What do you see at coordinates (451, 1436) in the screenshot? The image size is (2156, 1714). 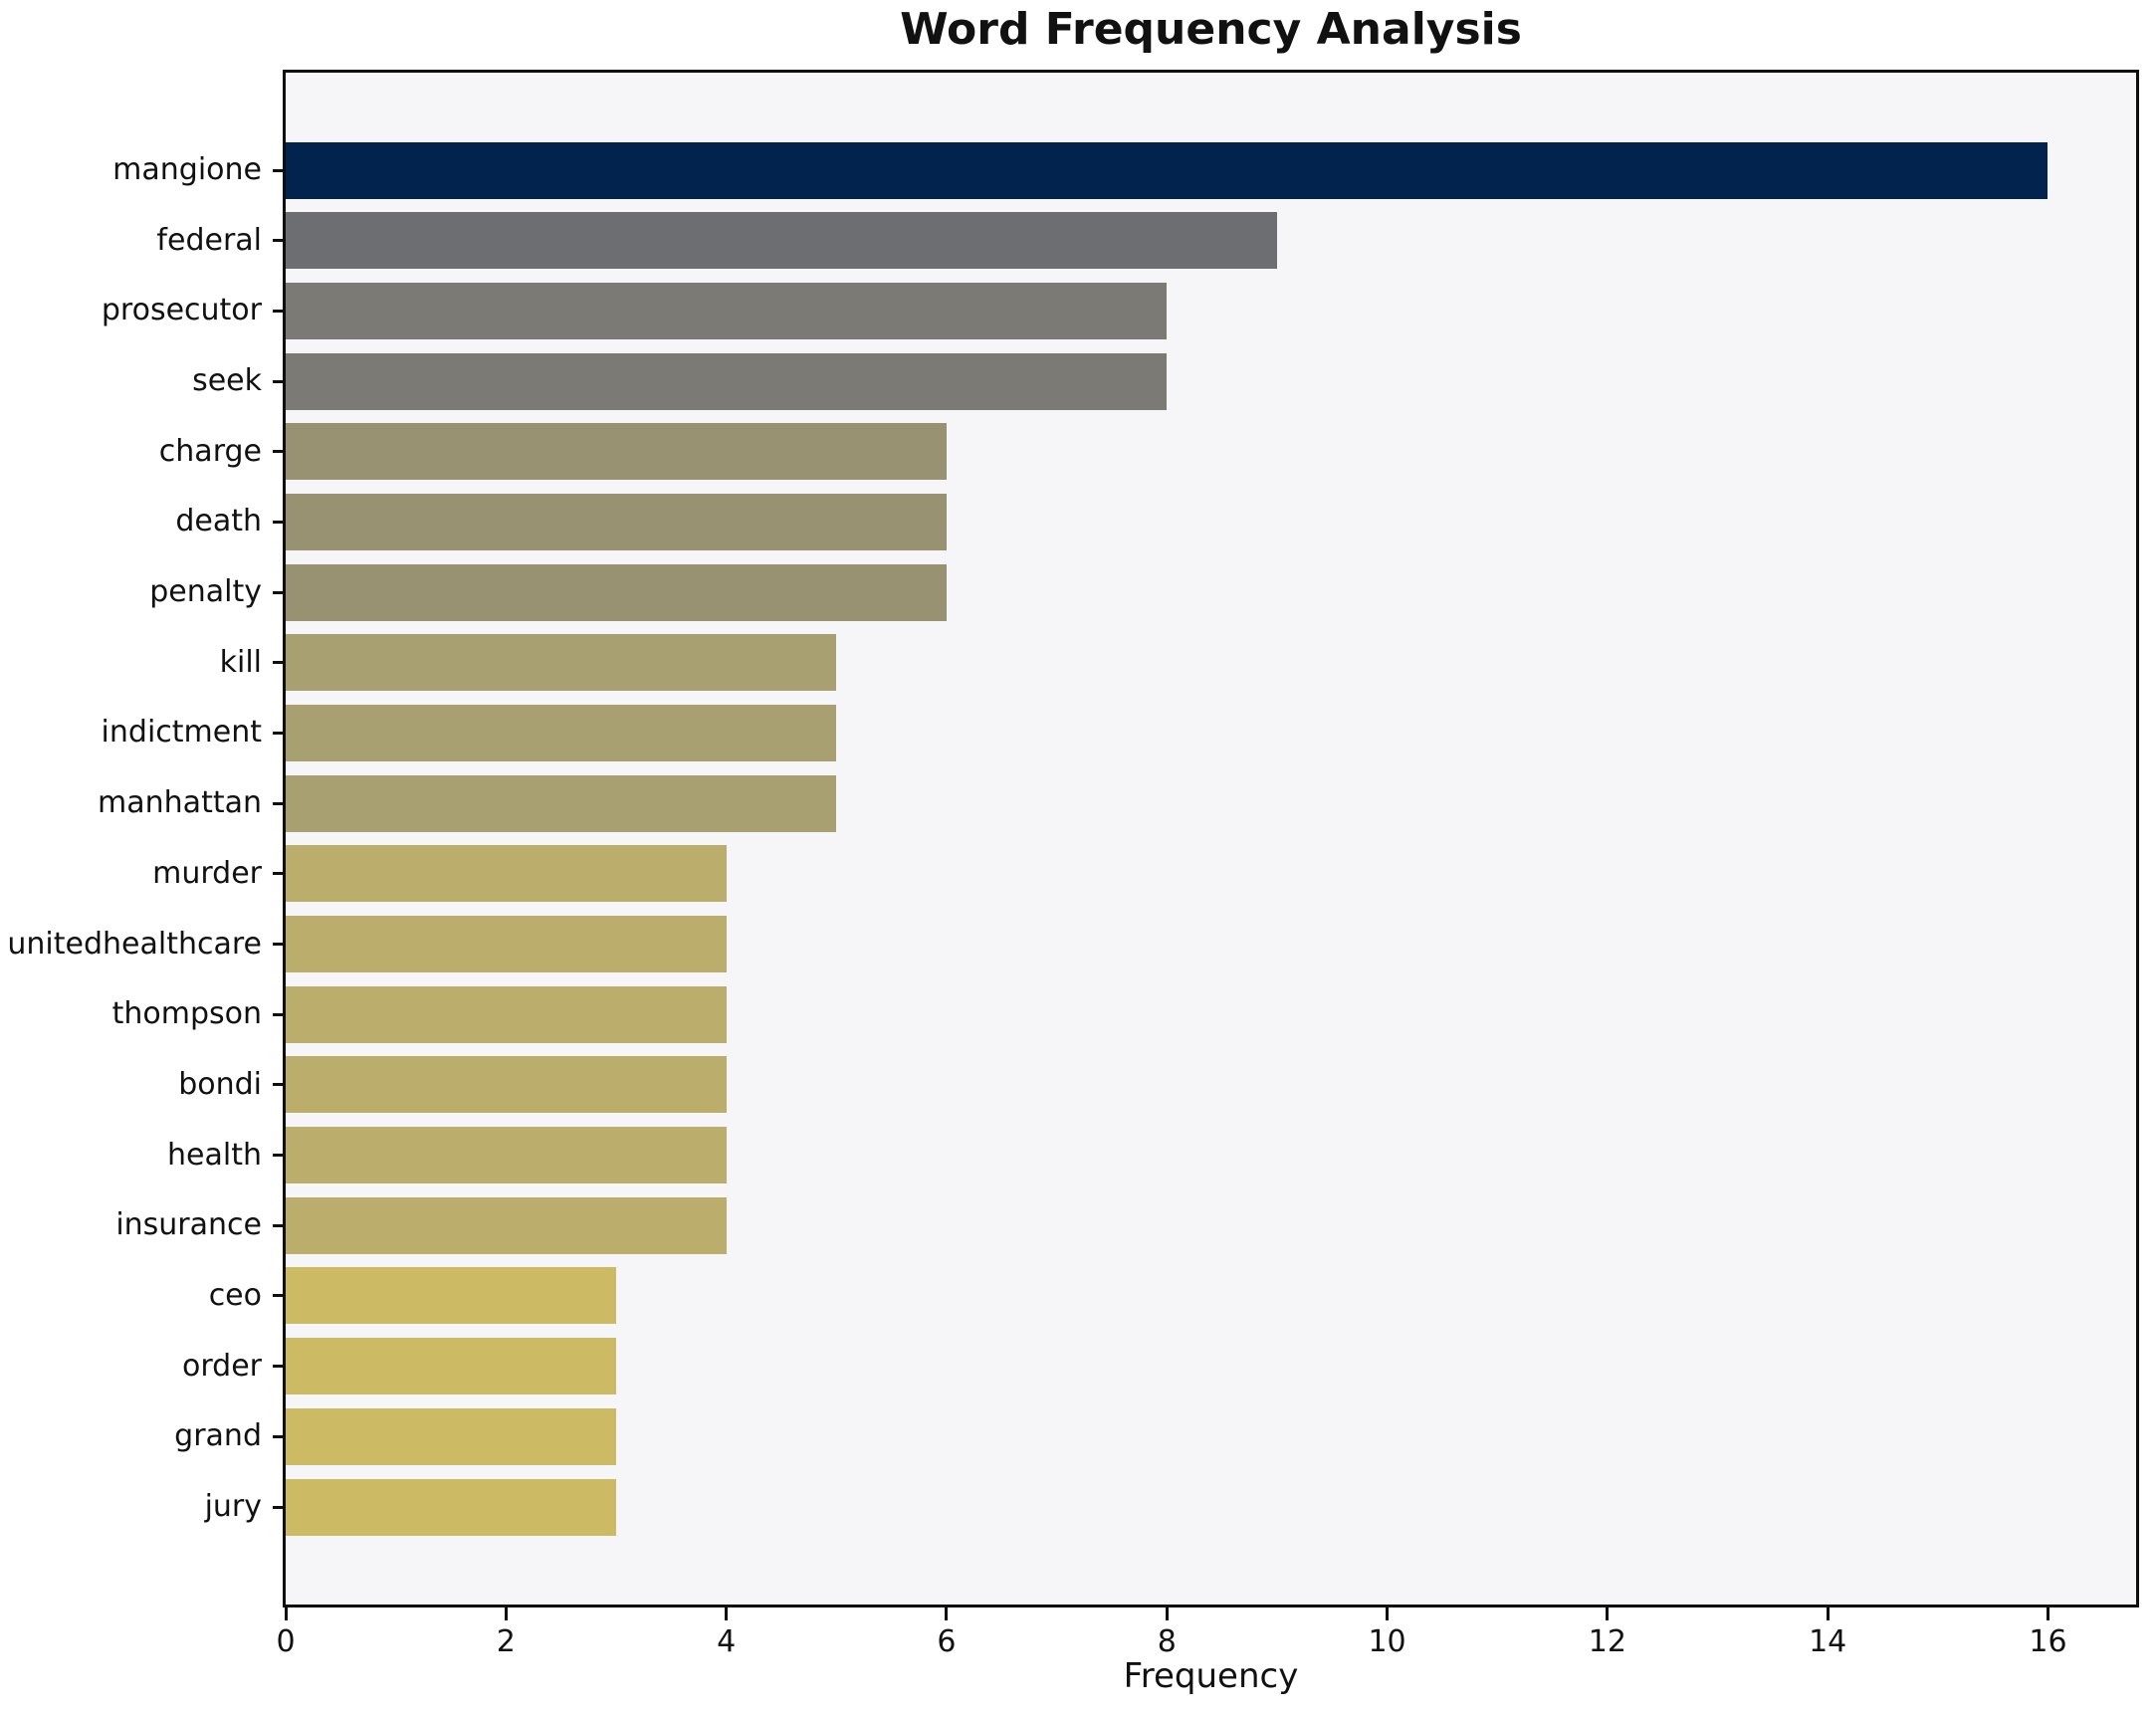 I see `bar-grand` at bounding box center [451, 1436].